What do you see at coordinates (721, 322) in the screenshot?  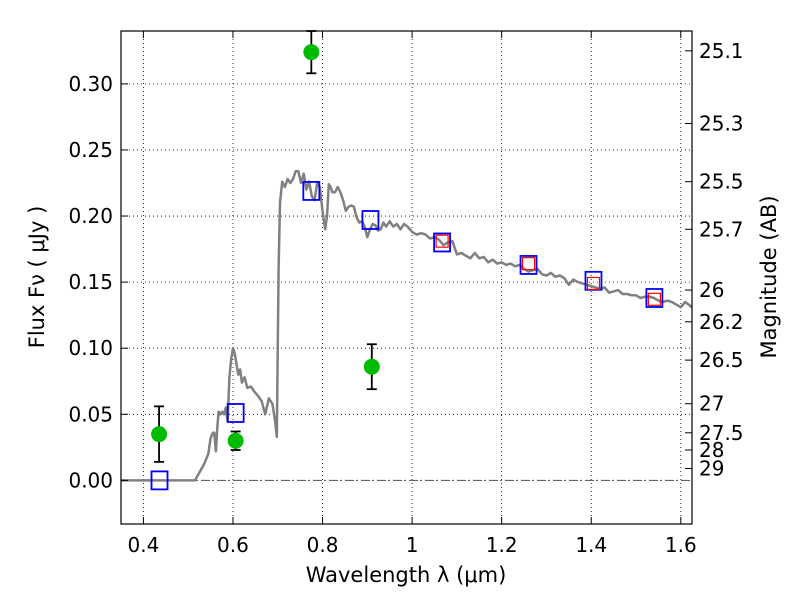 I see `y2-tick-label: 26.2` at bounding box center [721, 322].